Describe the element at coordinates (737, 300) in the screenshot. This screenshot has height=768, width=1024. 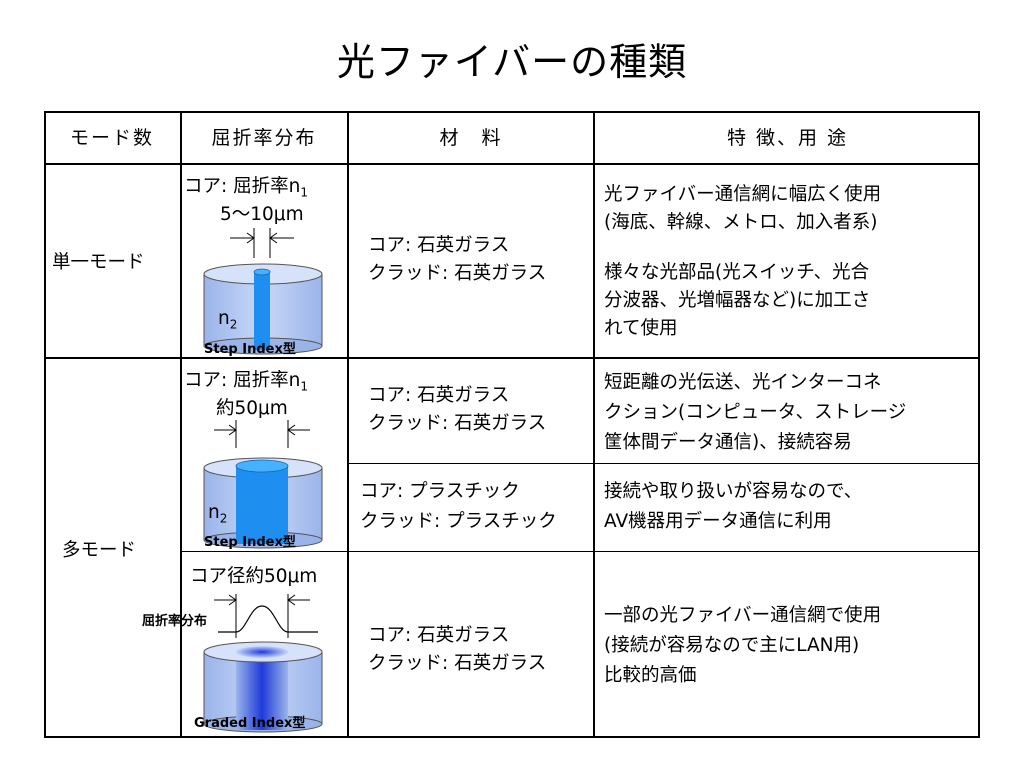
I see `single-feature-2b: 分波器、光増幅器など)に加工さ` at that location.